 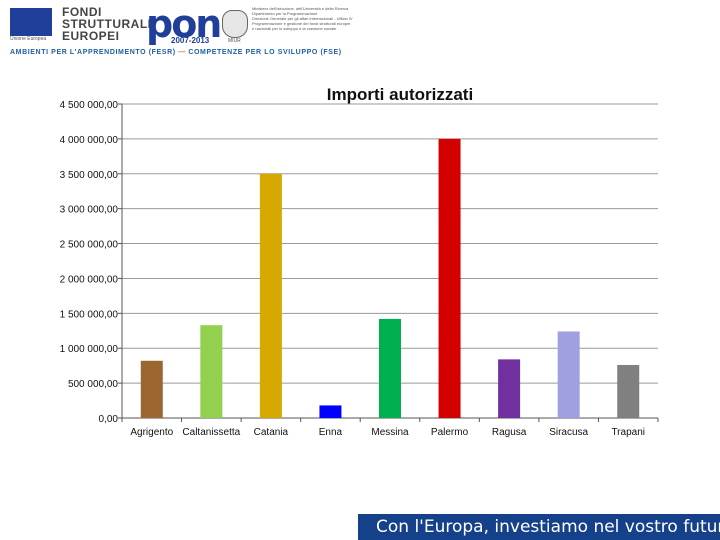 What do you see at coordinates (93, 384) in the screenshot?
I see `y-tick-label: 500 000,00` at bounding box center [93, 384].